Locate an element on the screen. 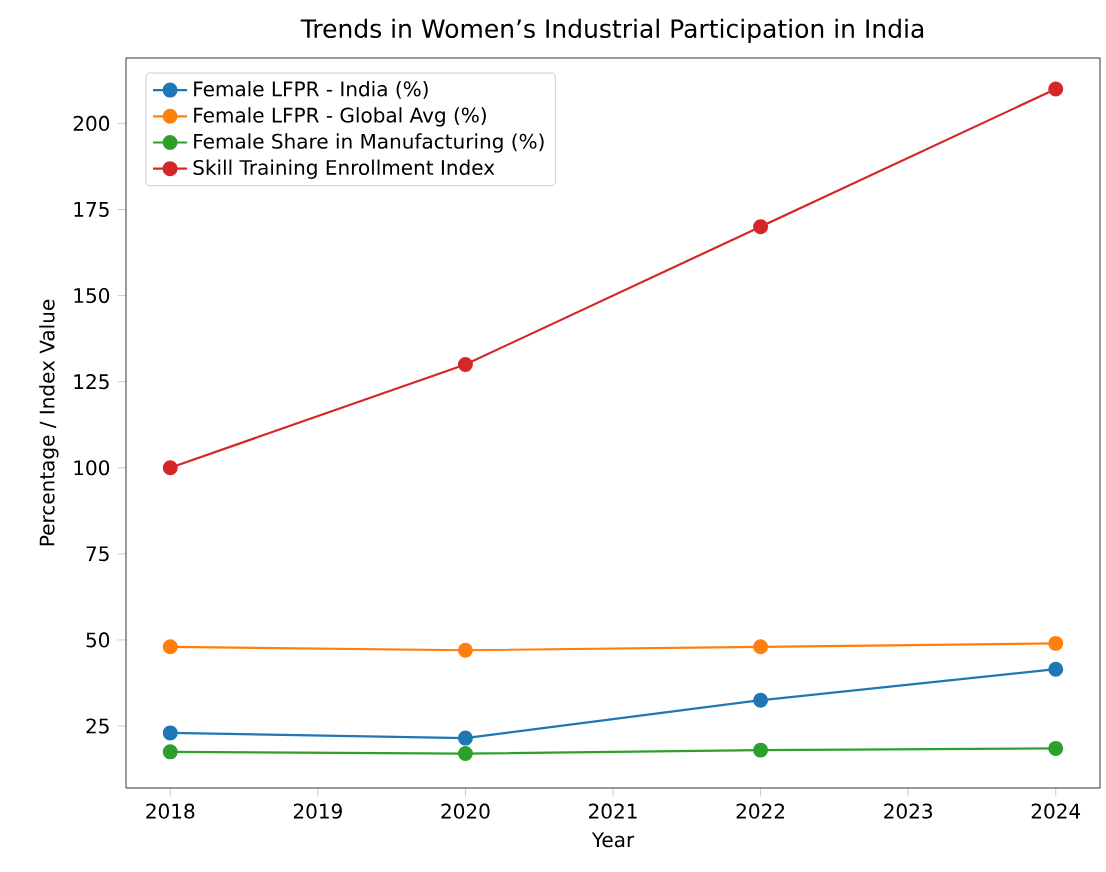 This screenshot has height=872, width=1106. y-tick-label: 200 is located at coordinates (91, 123).